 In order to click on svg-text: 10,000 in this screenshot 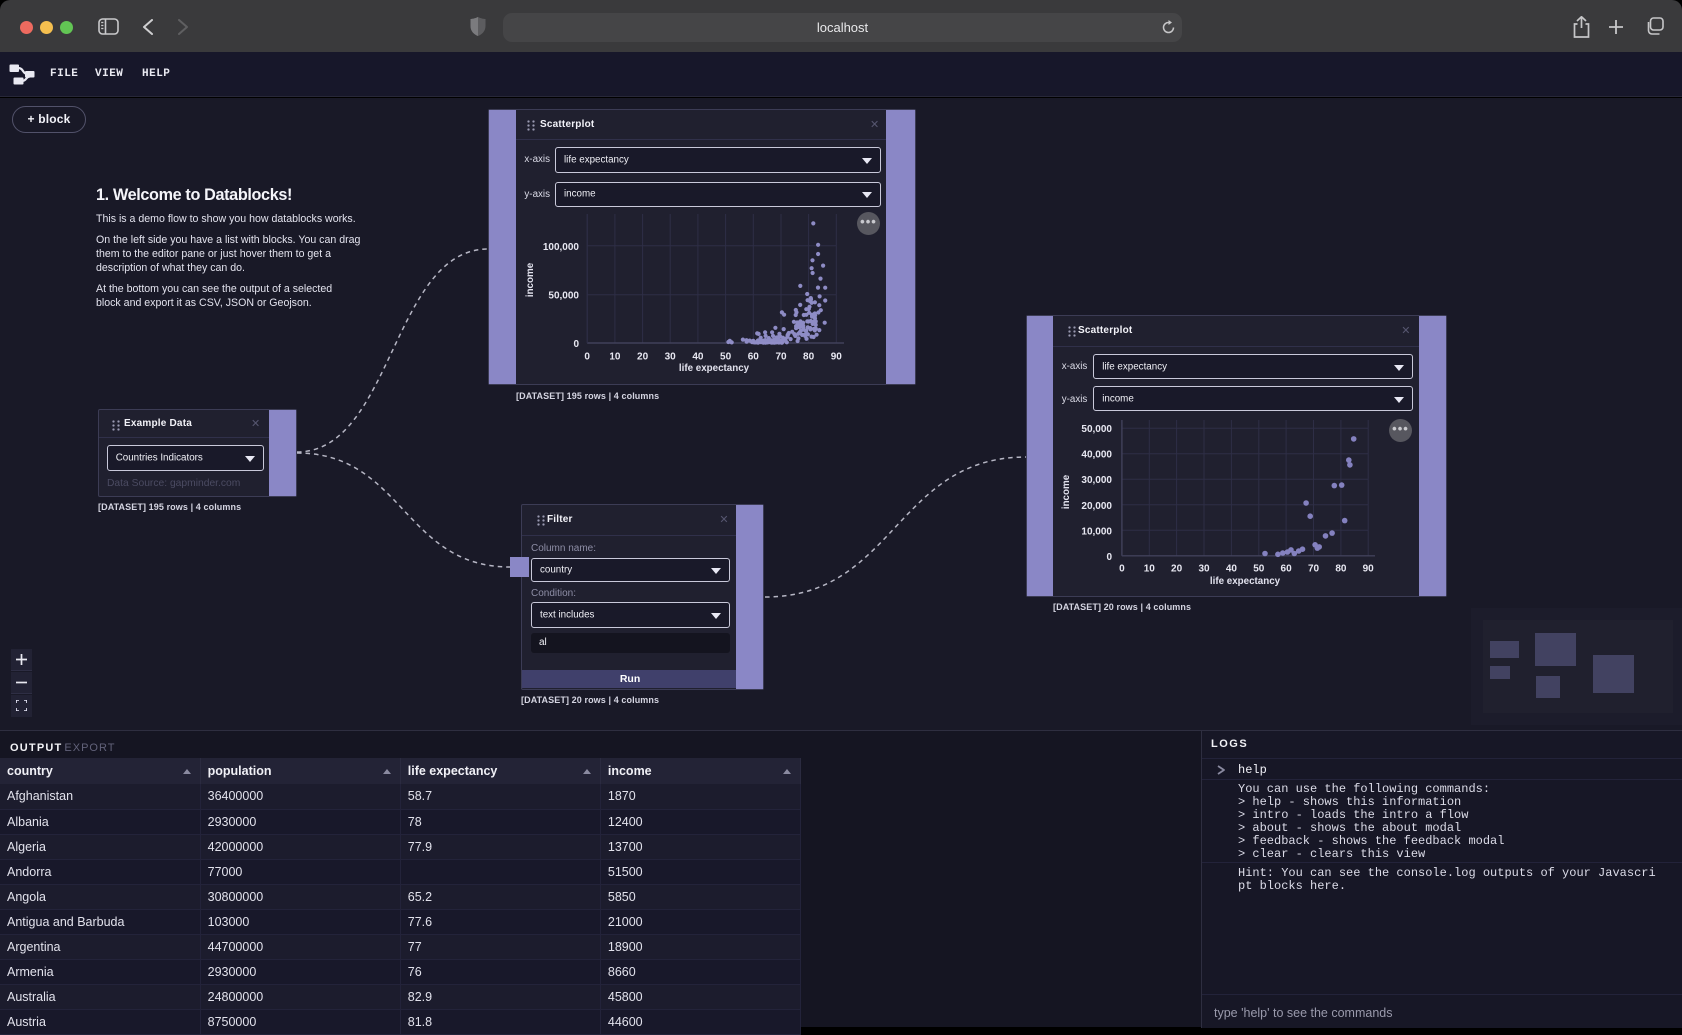, I will do `click(1096, 531)`.